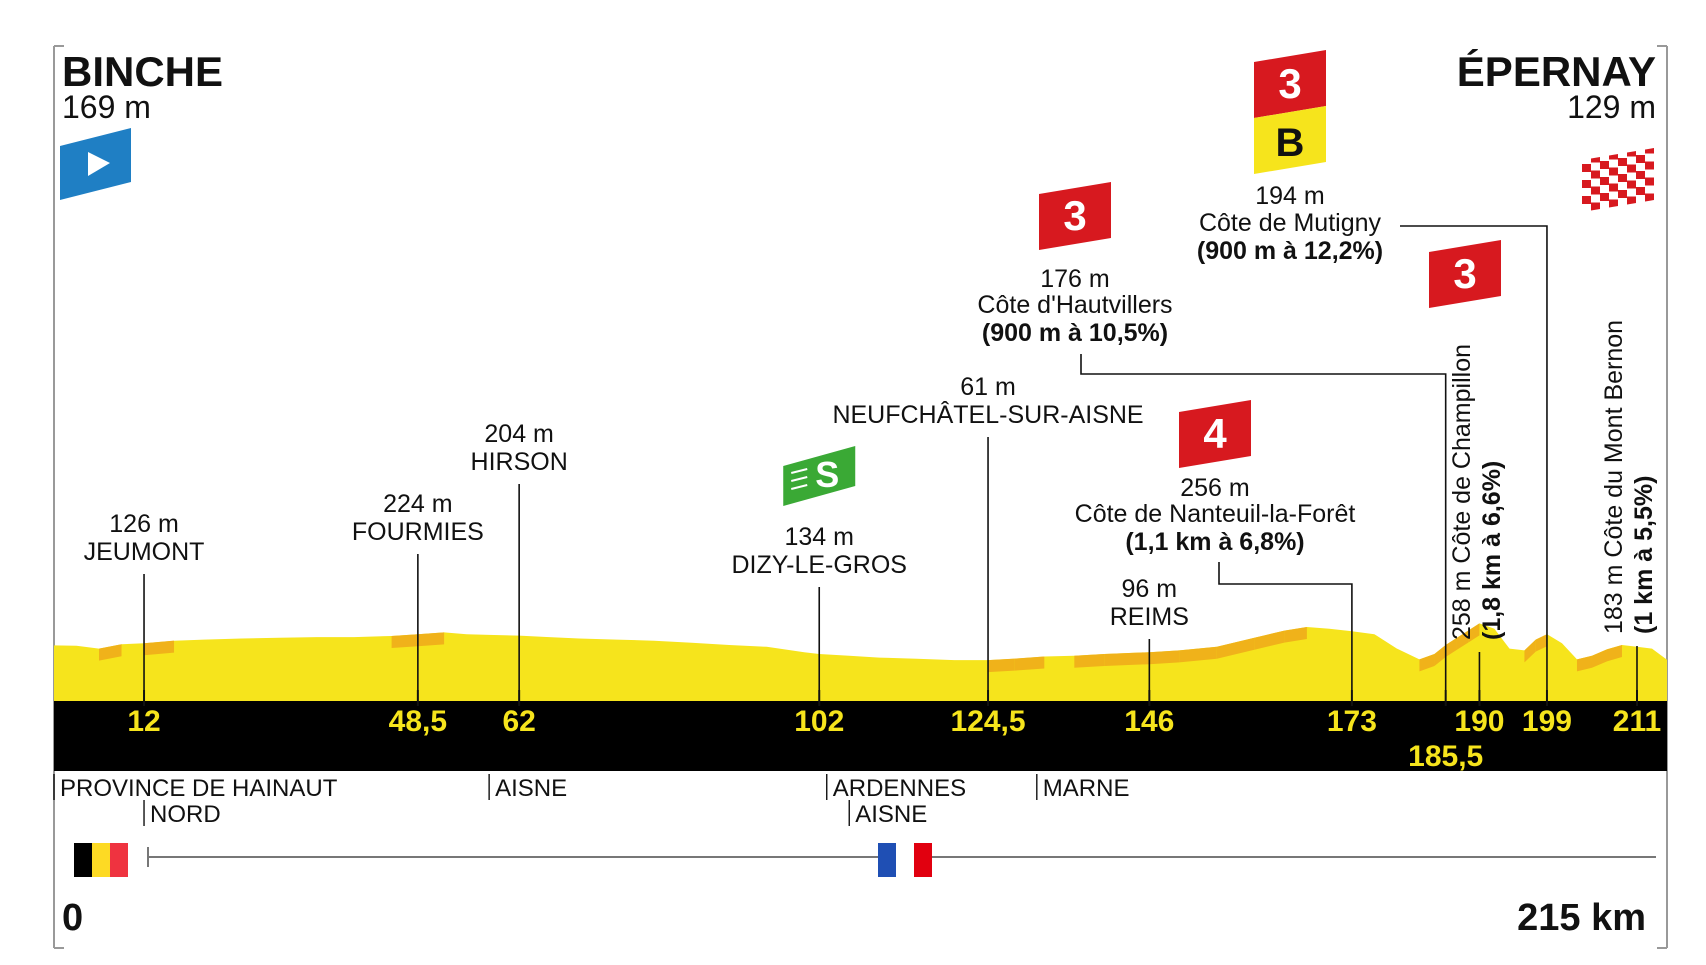  What do you see at coordinates (418, 721) in the screenshot?
I see `km-marker-label: 48,5` at bounding box center [418, 721].